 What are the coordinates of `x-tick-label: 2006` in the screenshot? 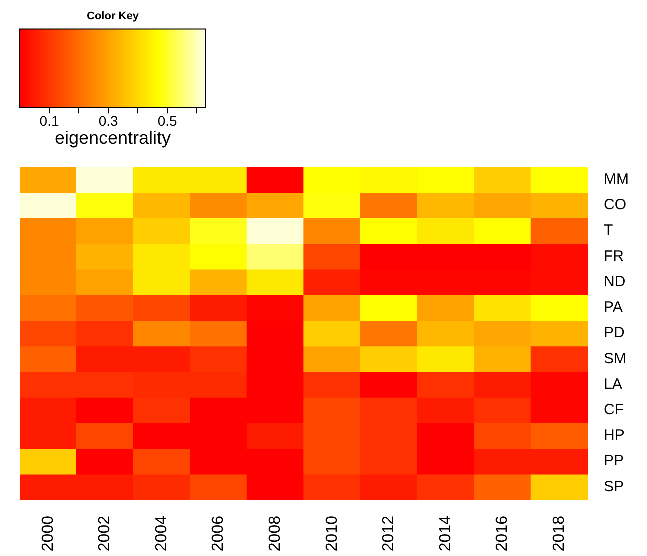 It's located at (219, 534).